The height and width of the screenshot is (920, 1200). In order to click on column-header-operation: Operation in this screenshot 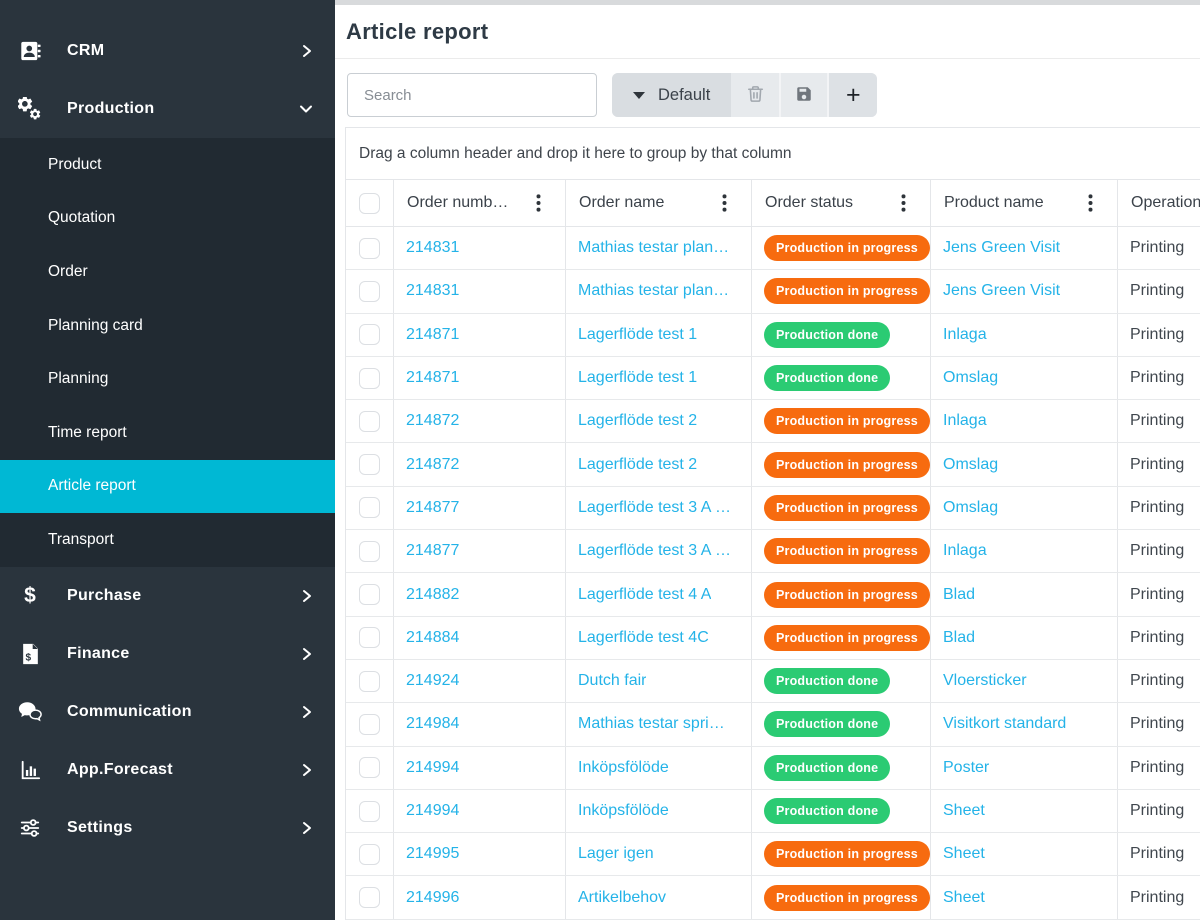, I will do `click(1159, 203)`.